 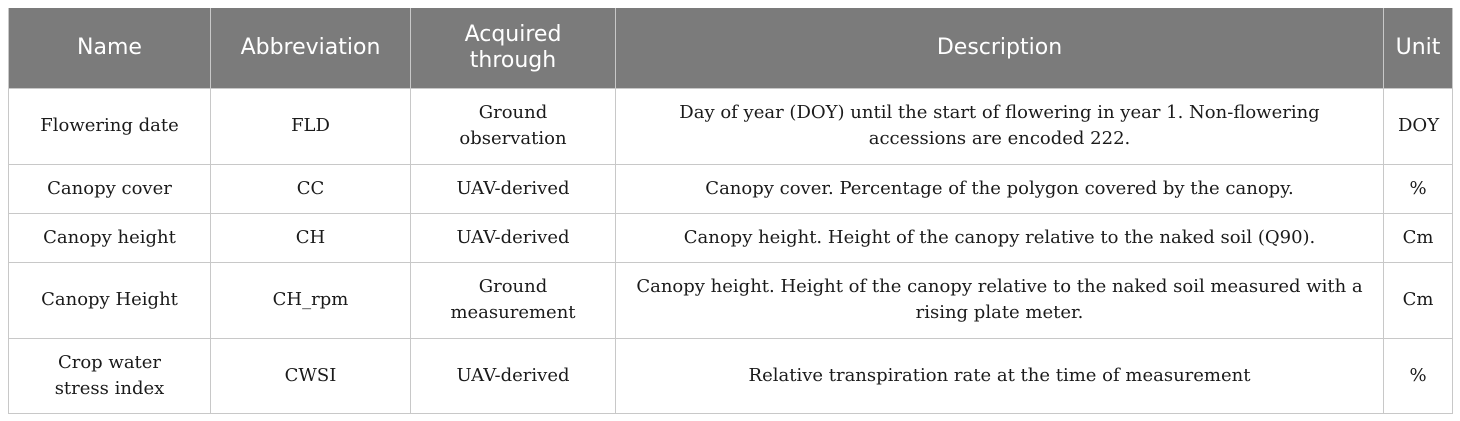 What do you see at coordinates (513, 300) in the screenshot?
I see `cell-acquired-through: Ground measurement` at bounding box center [513, 300].